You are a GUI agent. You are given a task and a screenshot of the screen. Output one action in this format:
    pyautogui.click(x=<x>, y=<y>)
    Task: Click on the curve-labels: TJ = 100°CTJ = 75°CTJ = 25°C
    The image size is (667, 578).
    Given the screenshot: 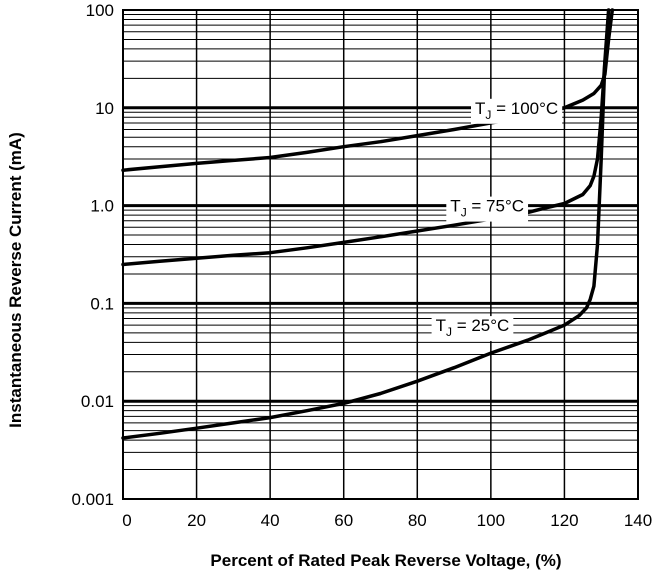 What is the action you would take?
    pyautogui.click(x=497, y=220)
    